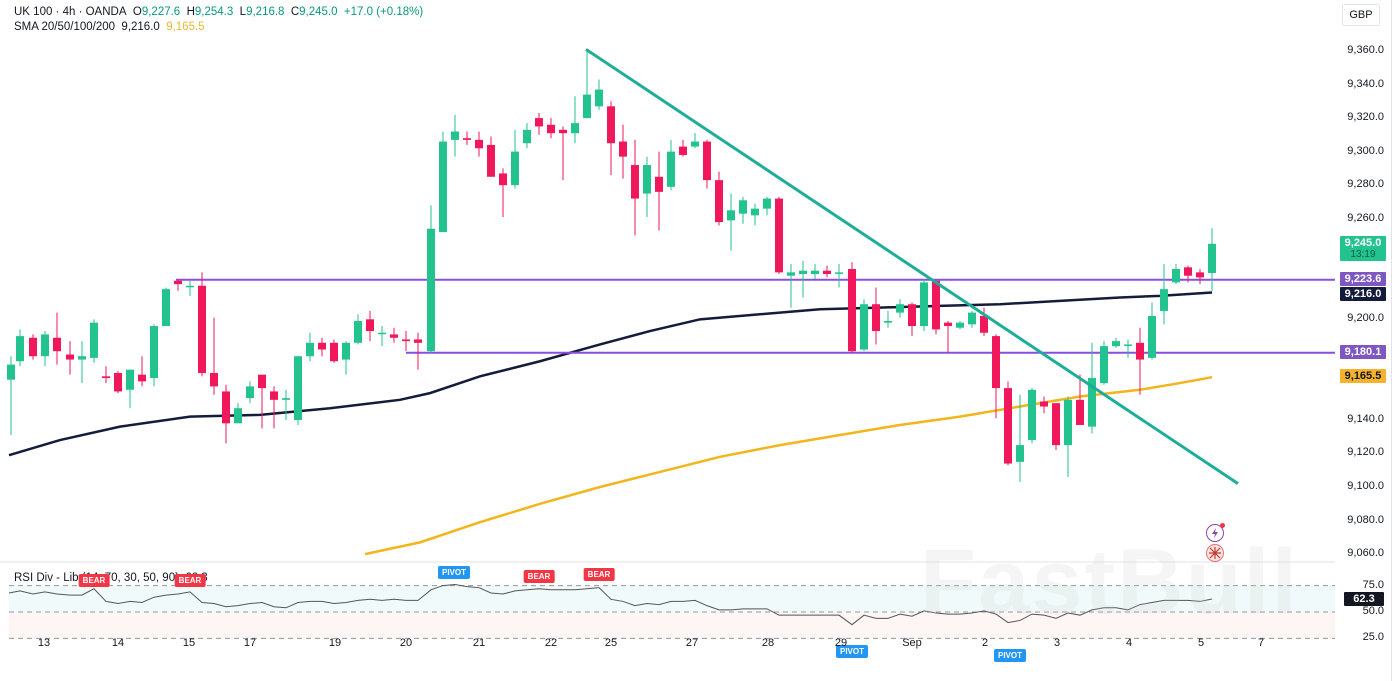  I want to click on price-axis-label: 9,280.0, so click(1365, 184).